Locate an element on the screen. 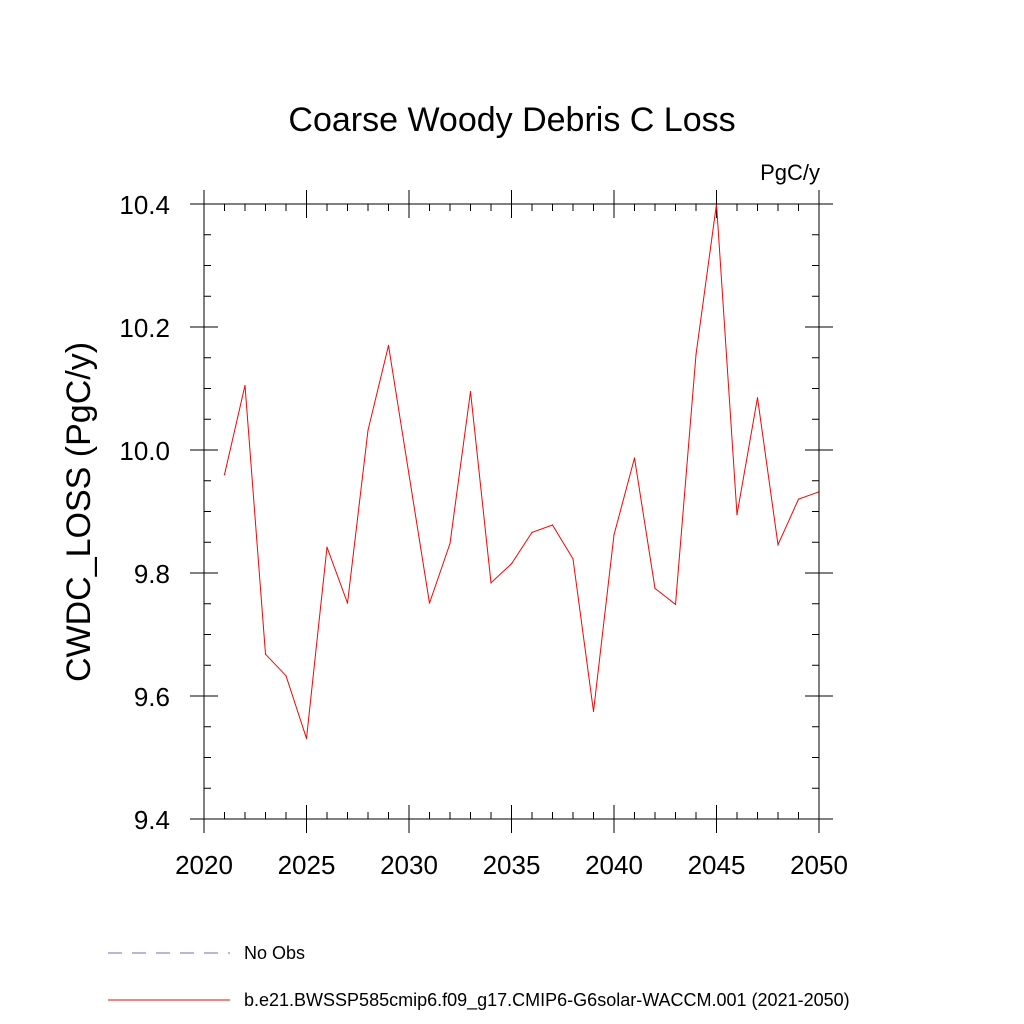 The height and width of the screenshot is (1024, 1024). x-tick-label: 2040 is located at coordinates (614, 865).